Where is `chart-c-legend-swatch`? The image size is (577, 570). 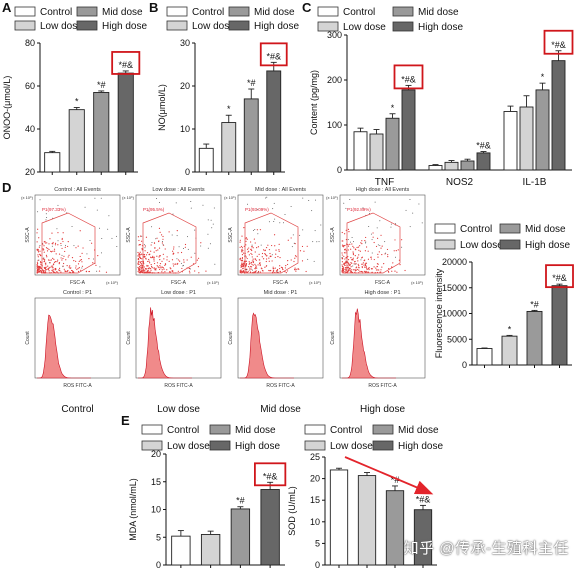
chart-c-legend-swatch is located at coordinates (403, 26).